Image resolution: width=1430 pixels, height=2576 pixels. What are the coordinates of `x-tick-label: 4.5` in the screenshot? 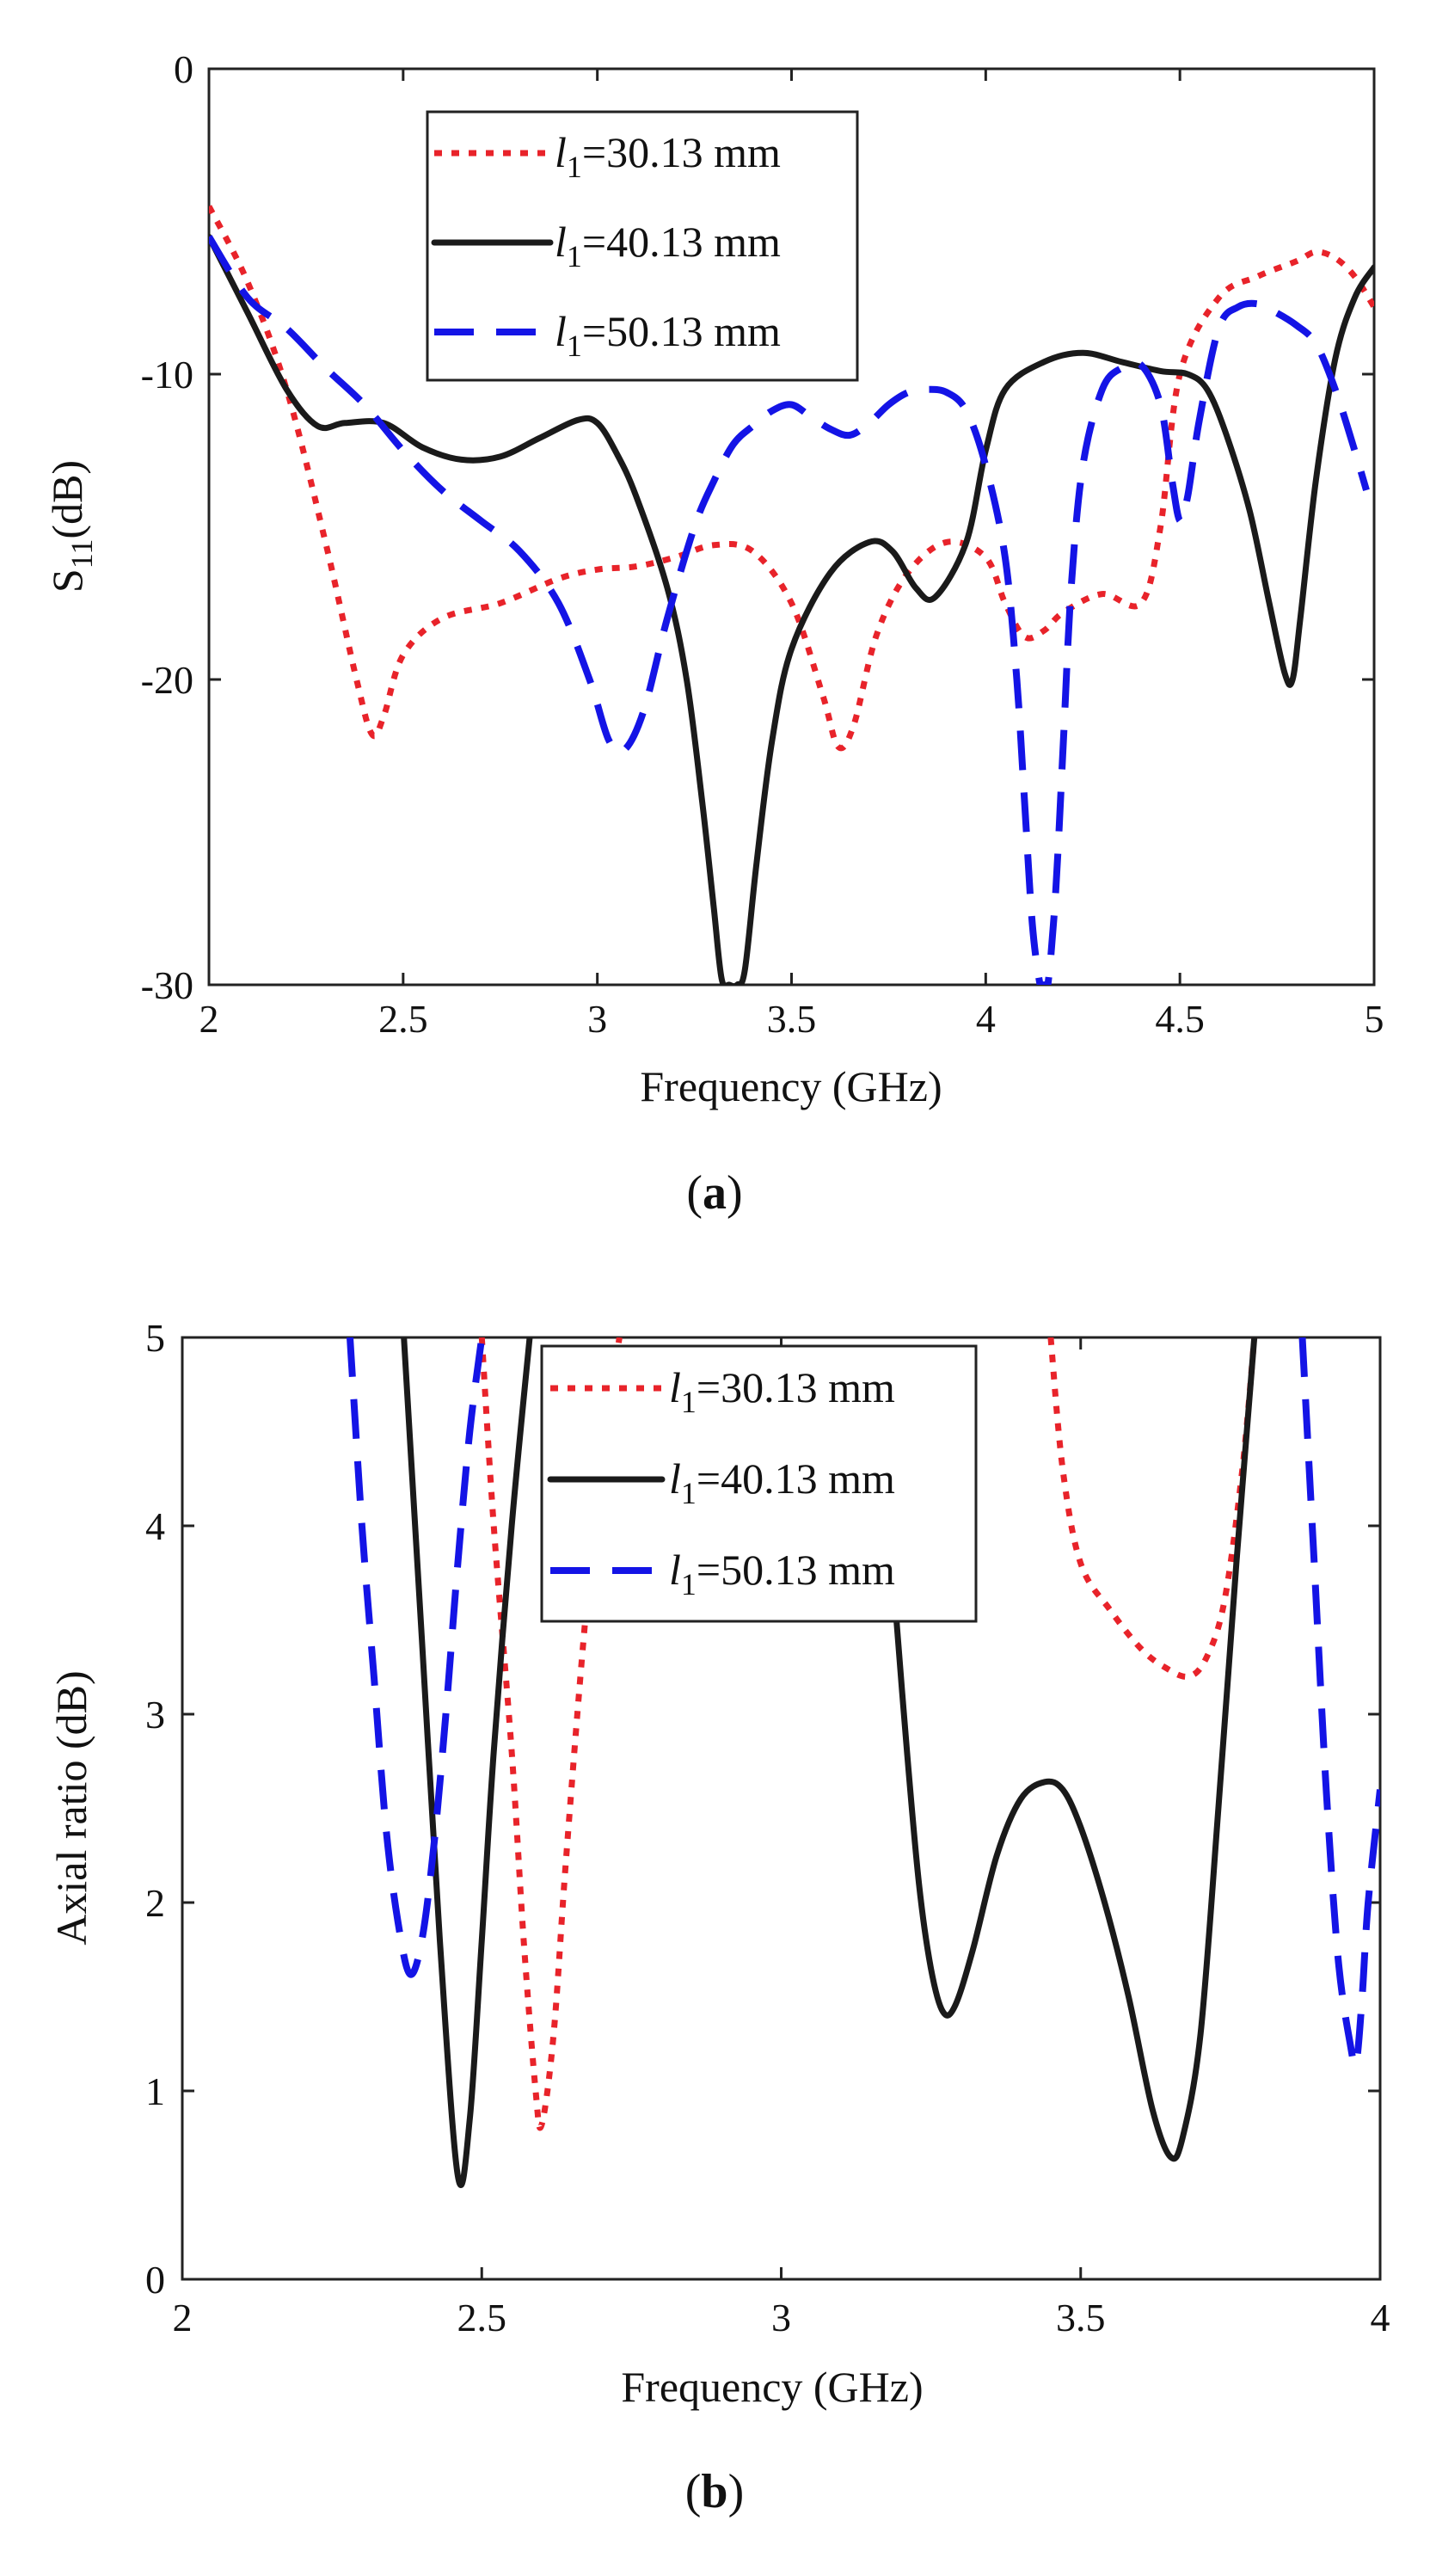 It's located at (1180, 1019).